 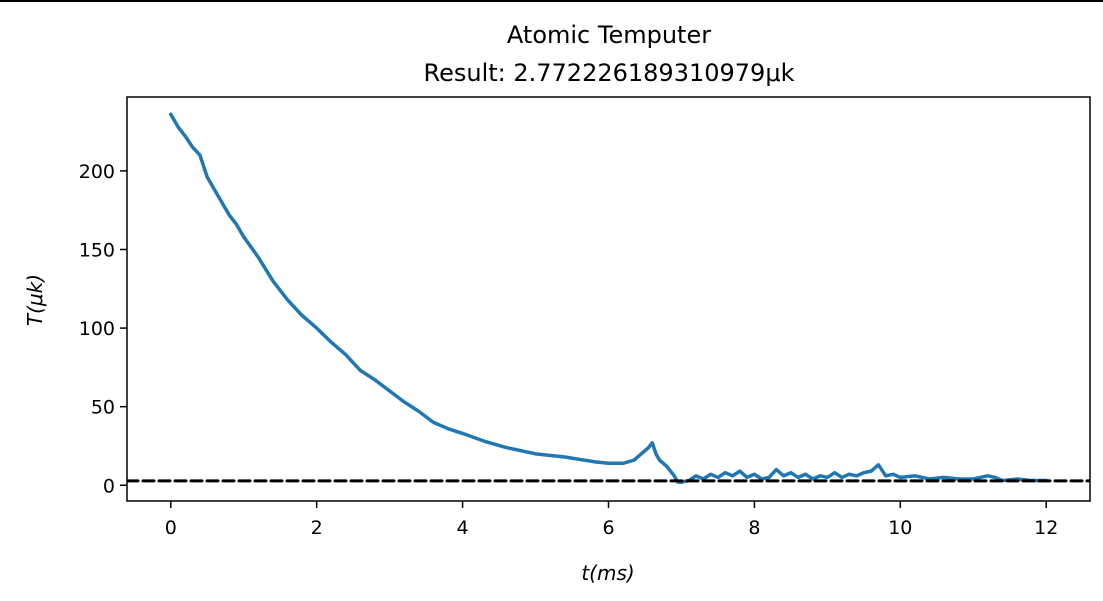 What do you see at coordinates (609, 35) in the screenshot?
I see `chart-title: Atomic Temputer` at bounding box center [609, 35].